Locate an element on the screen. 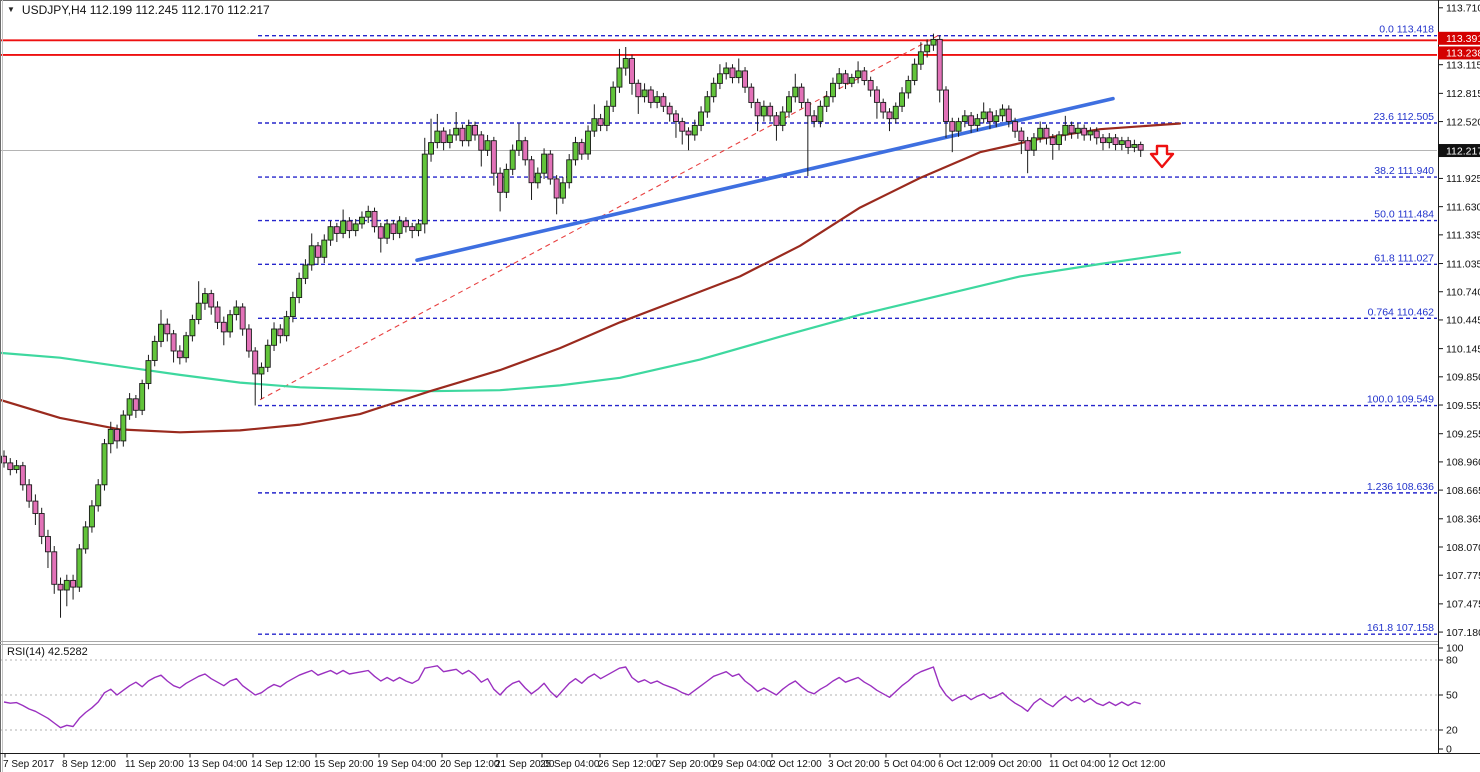  price-tick-label: 113.710 is located at coordinates (1463, 9).